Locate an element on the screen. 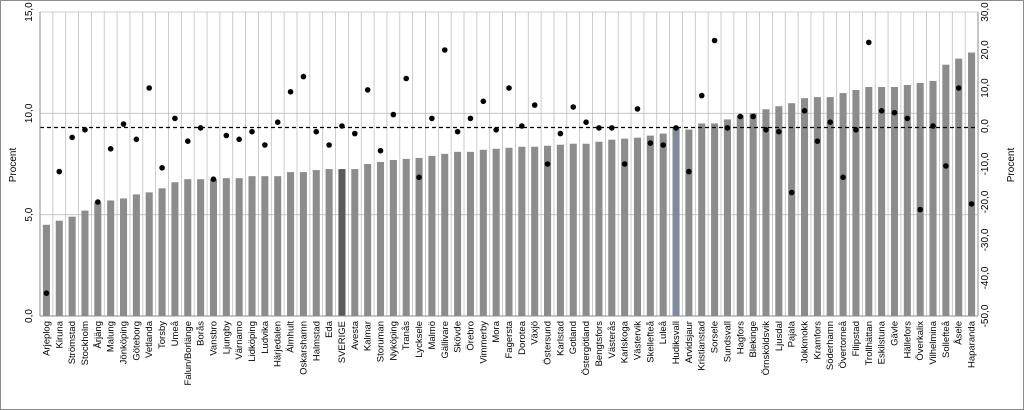 The height and width of the screenshot is (410, 1024). y-axis-right-title: Procent is located at coordinates (1011, 165).